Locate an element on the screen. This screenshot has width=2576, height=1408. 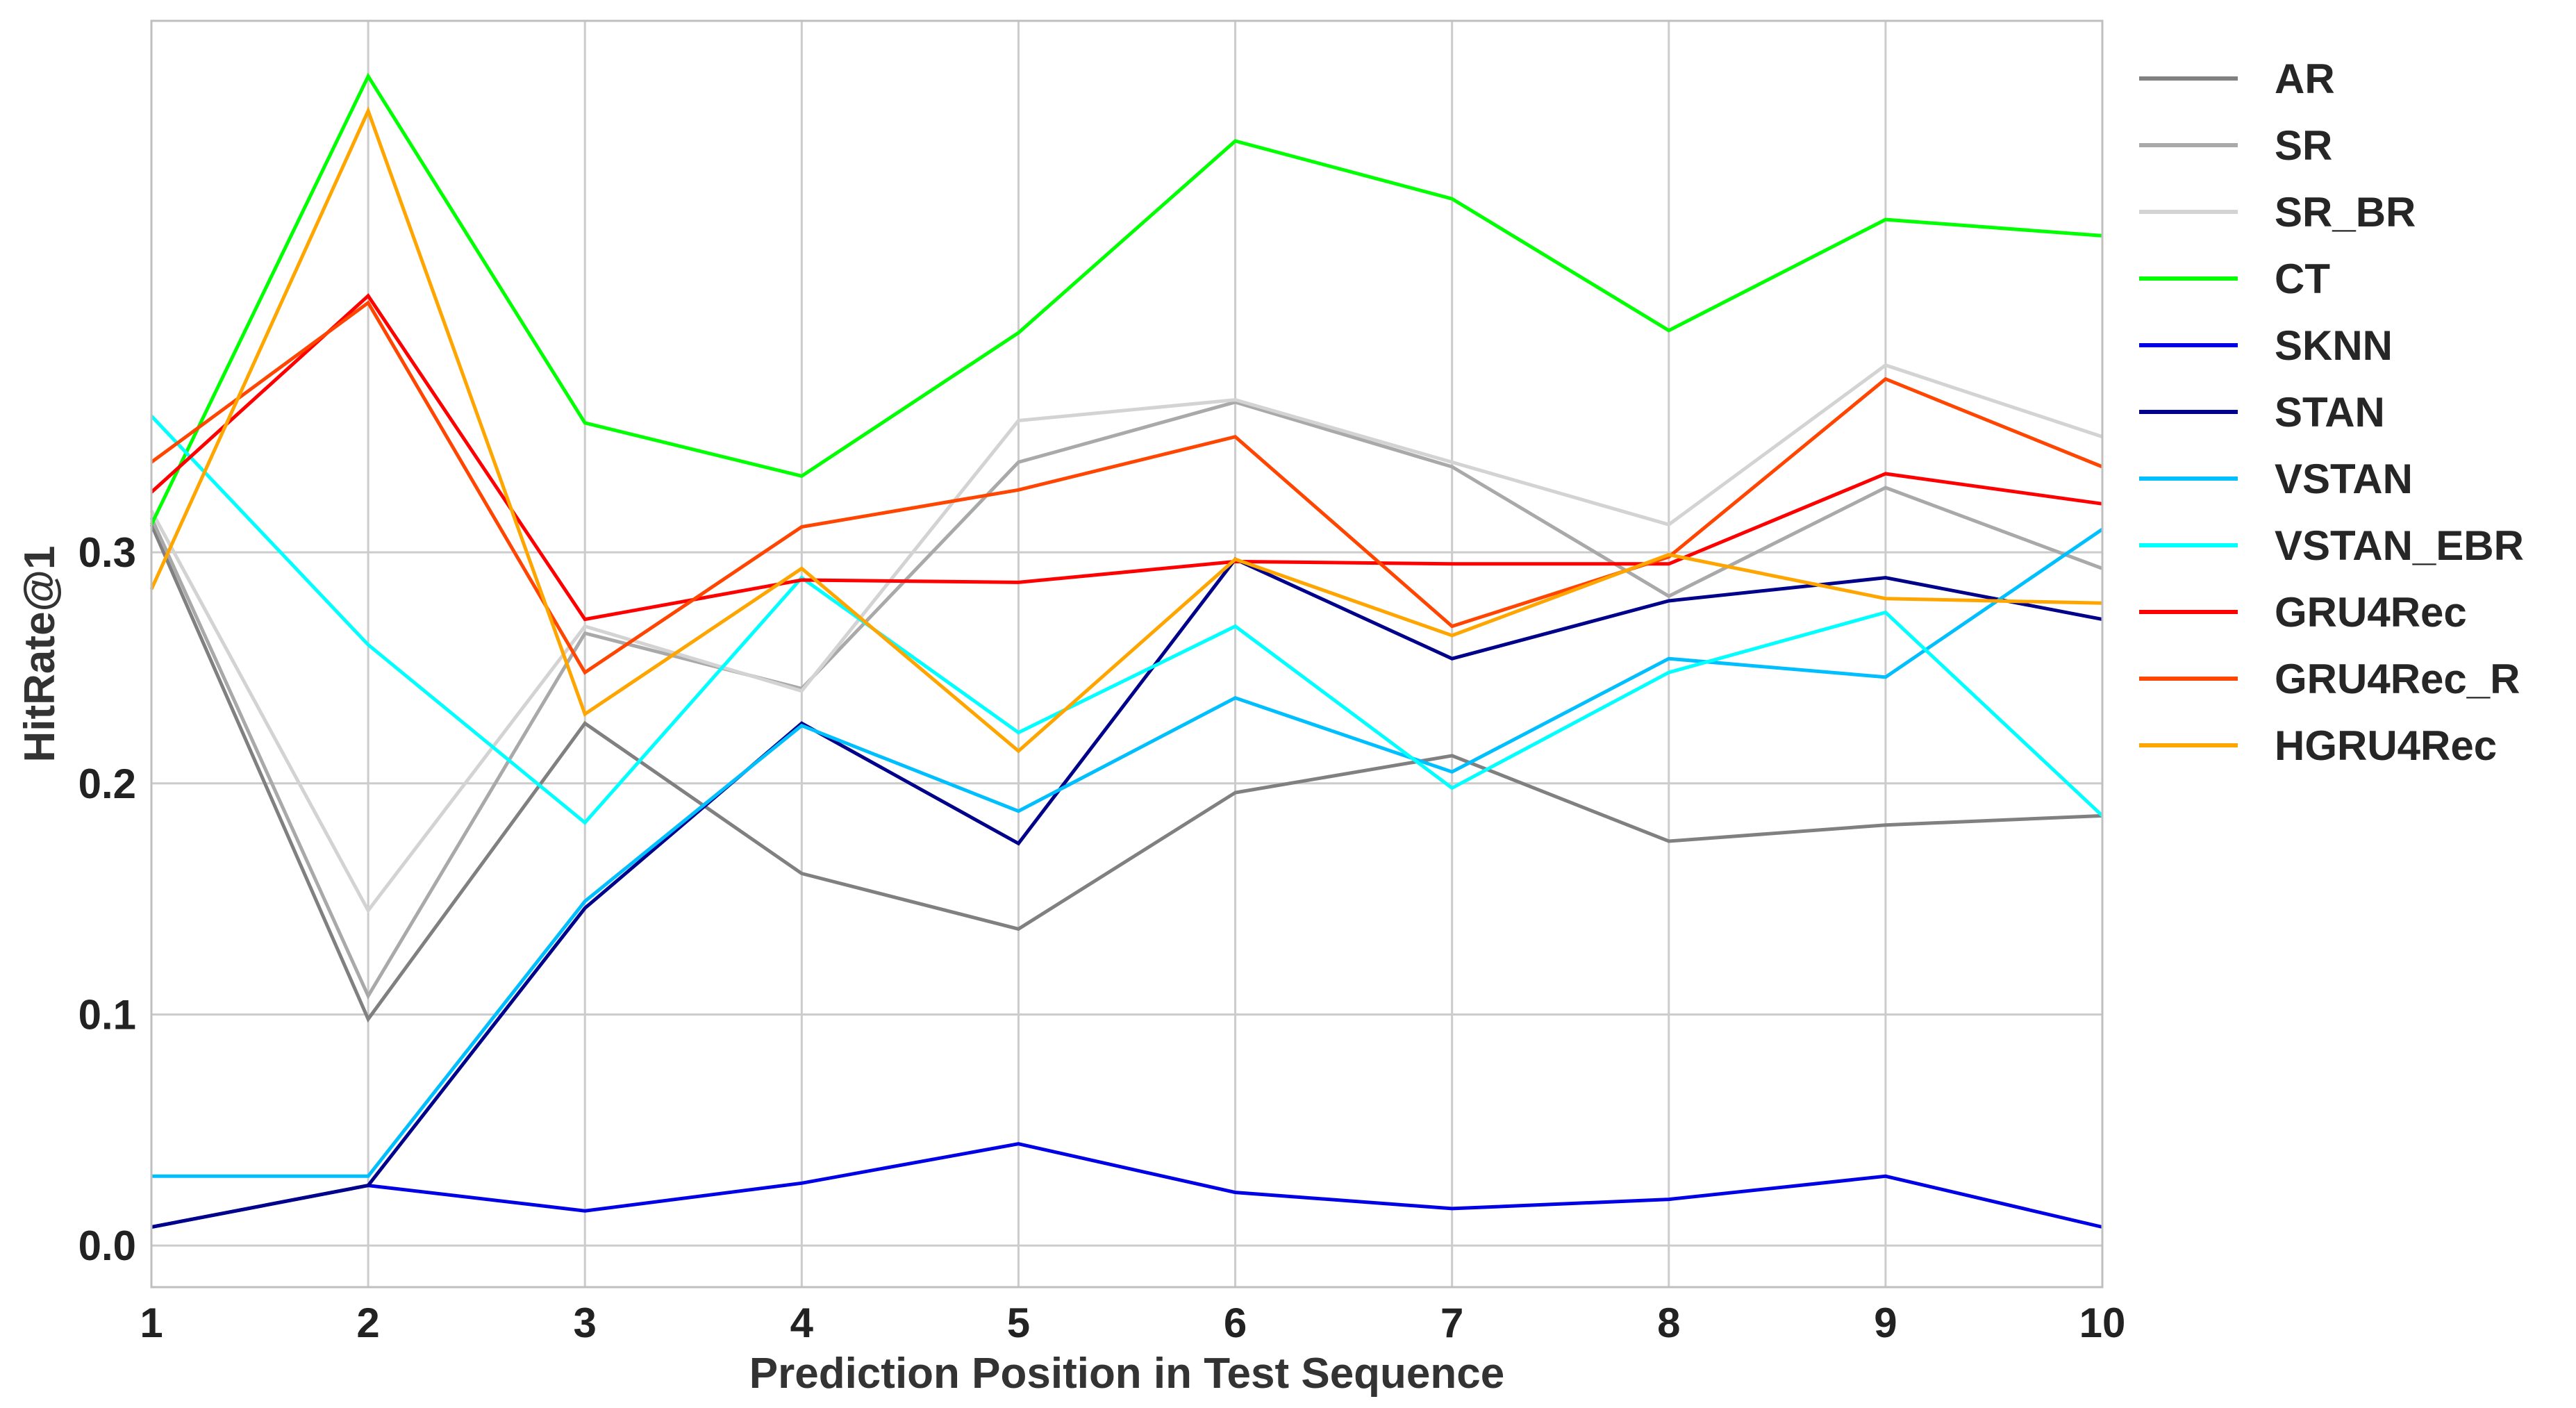
x-tick-label: 1 is located at coordinates (151, 1323).